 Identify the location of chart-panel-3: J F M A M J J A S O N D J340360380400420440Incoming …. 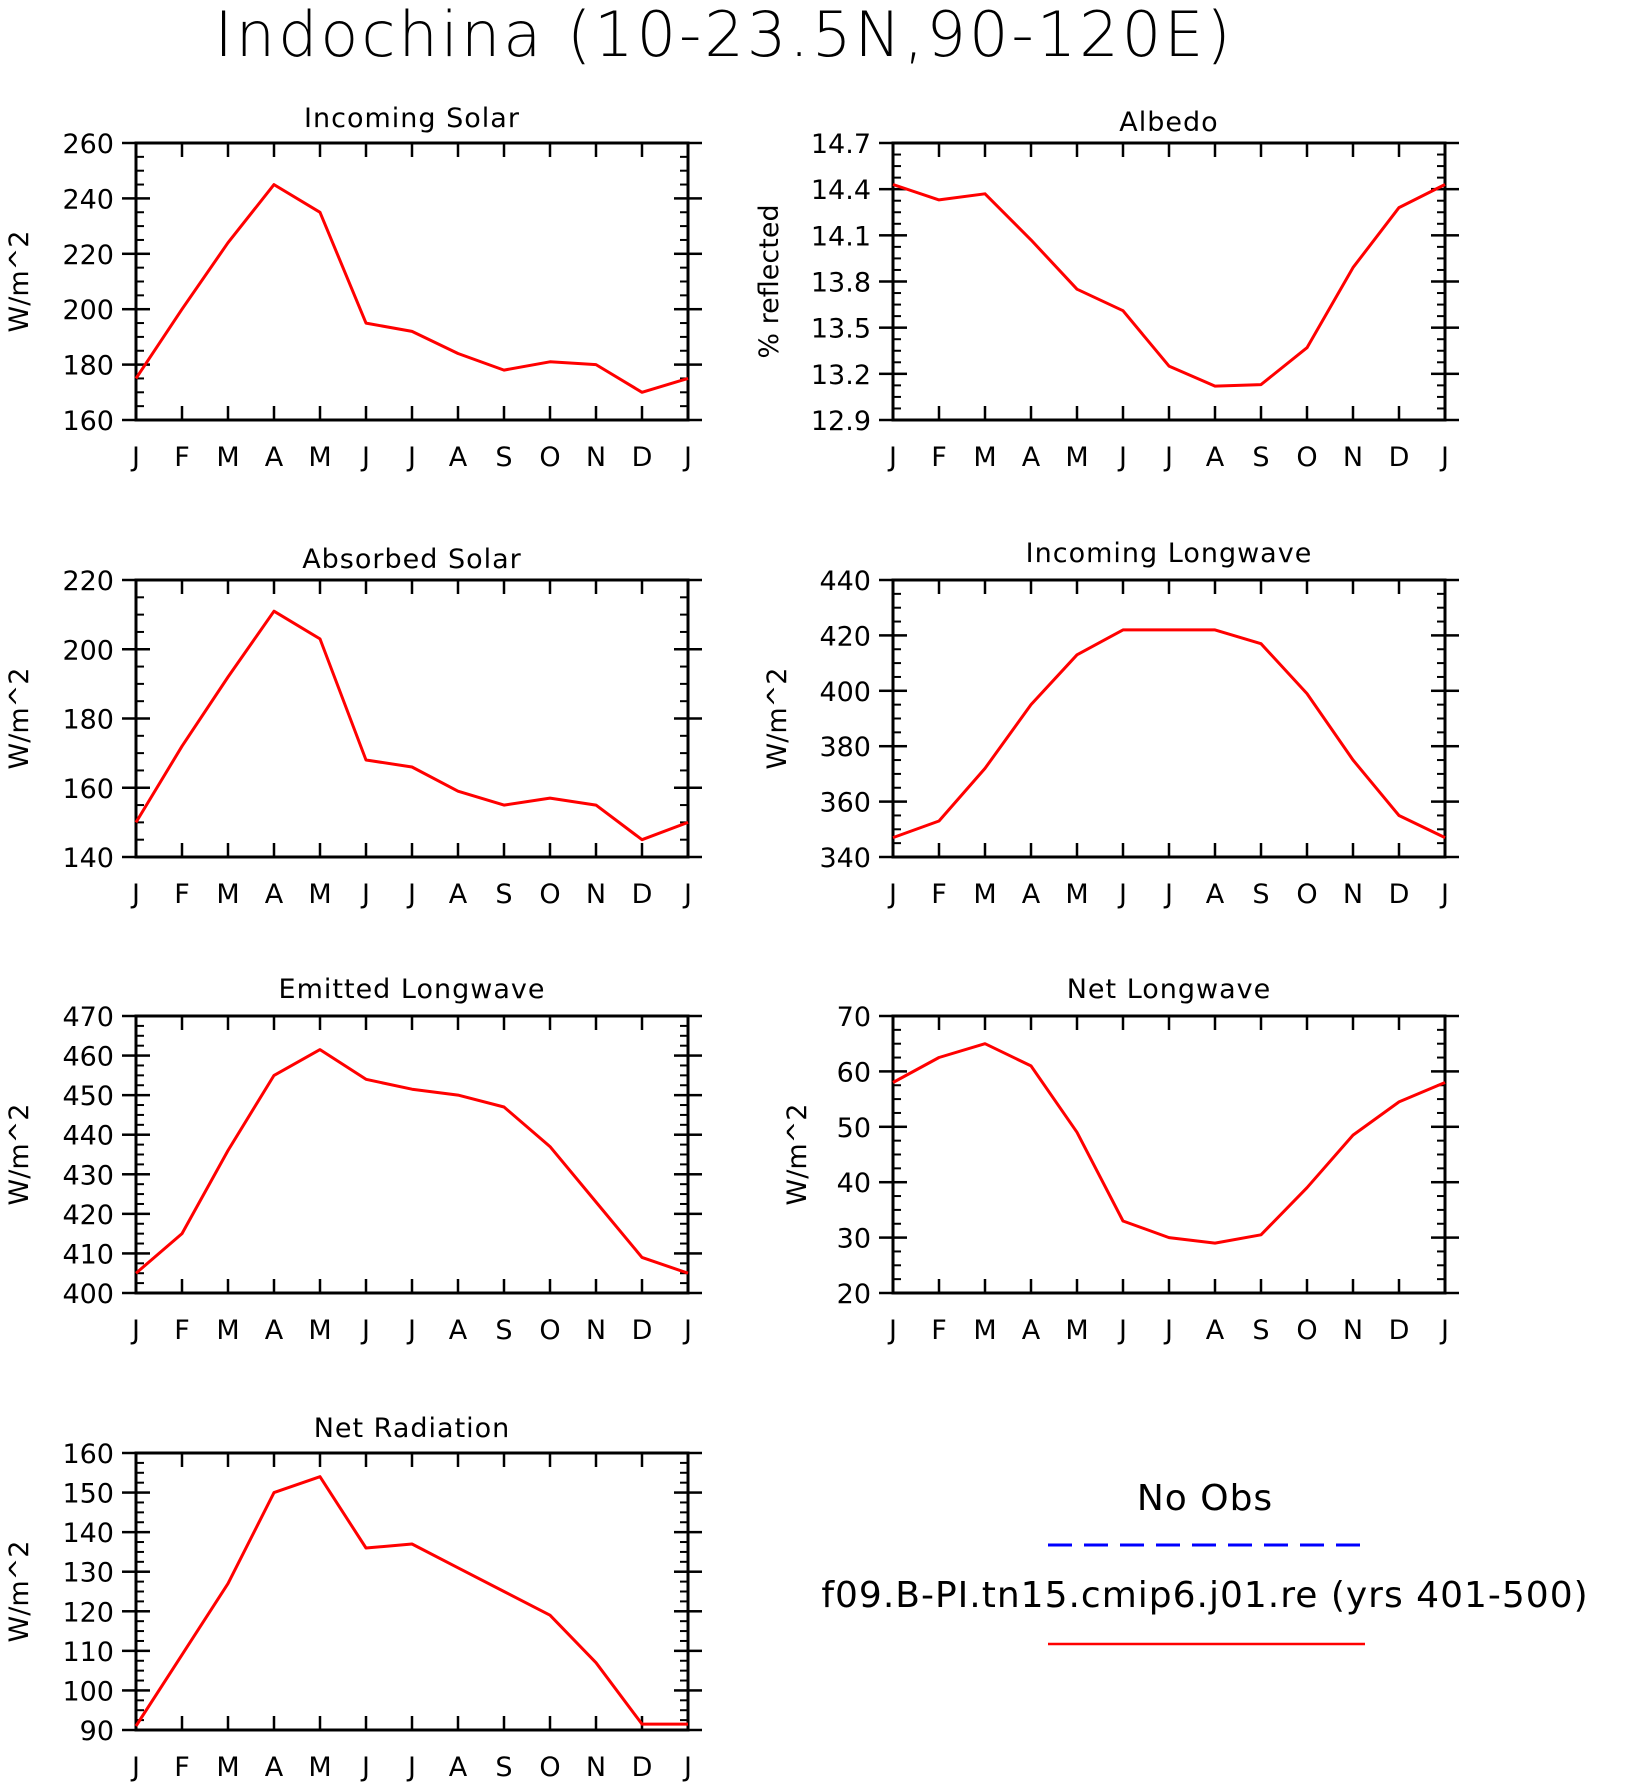
(1110, 724).